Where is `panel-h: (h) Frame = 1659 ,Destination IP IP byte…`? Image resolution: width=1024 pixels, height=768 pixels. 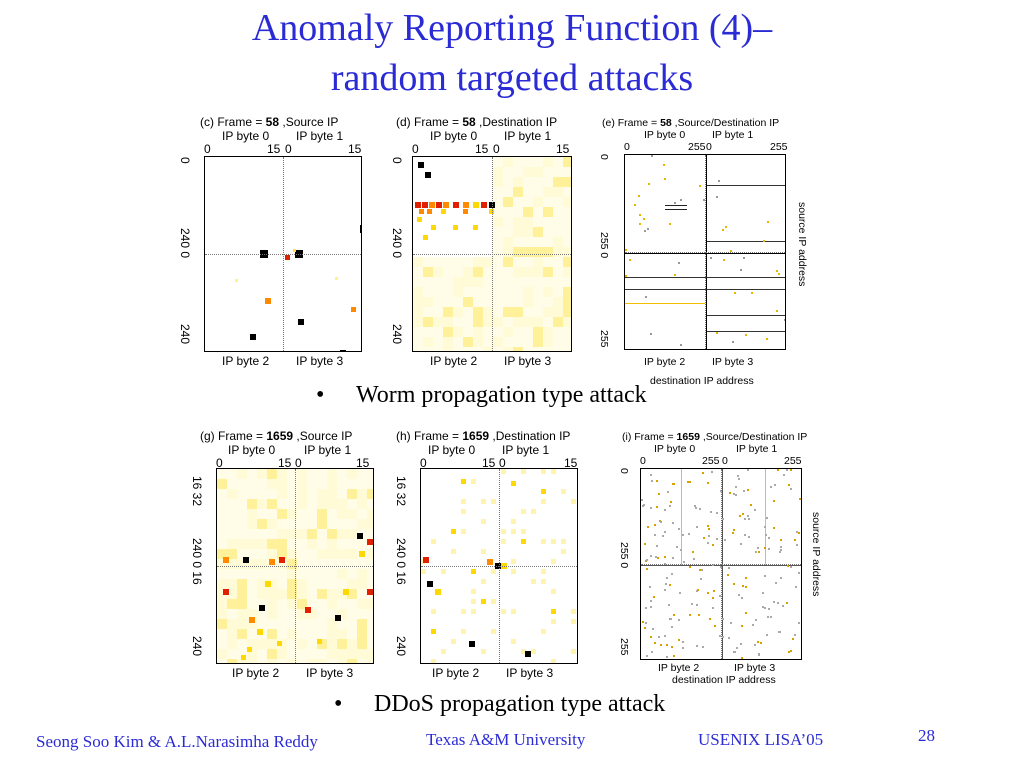 panel-h: (h) Frame = 1659 ,Destination IP IP byte… is located at coordinates (492, 556).